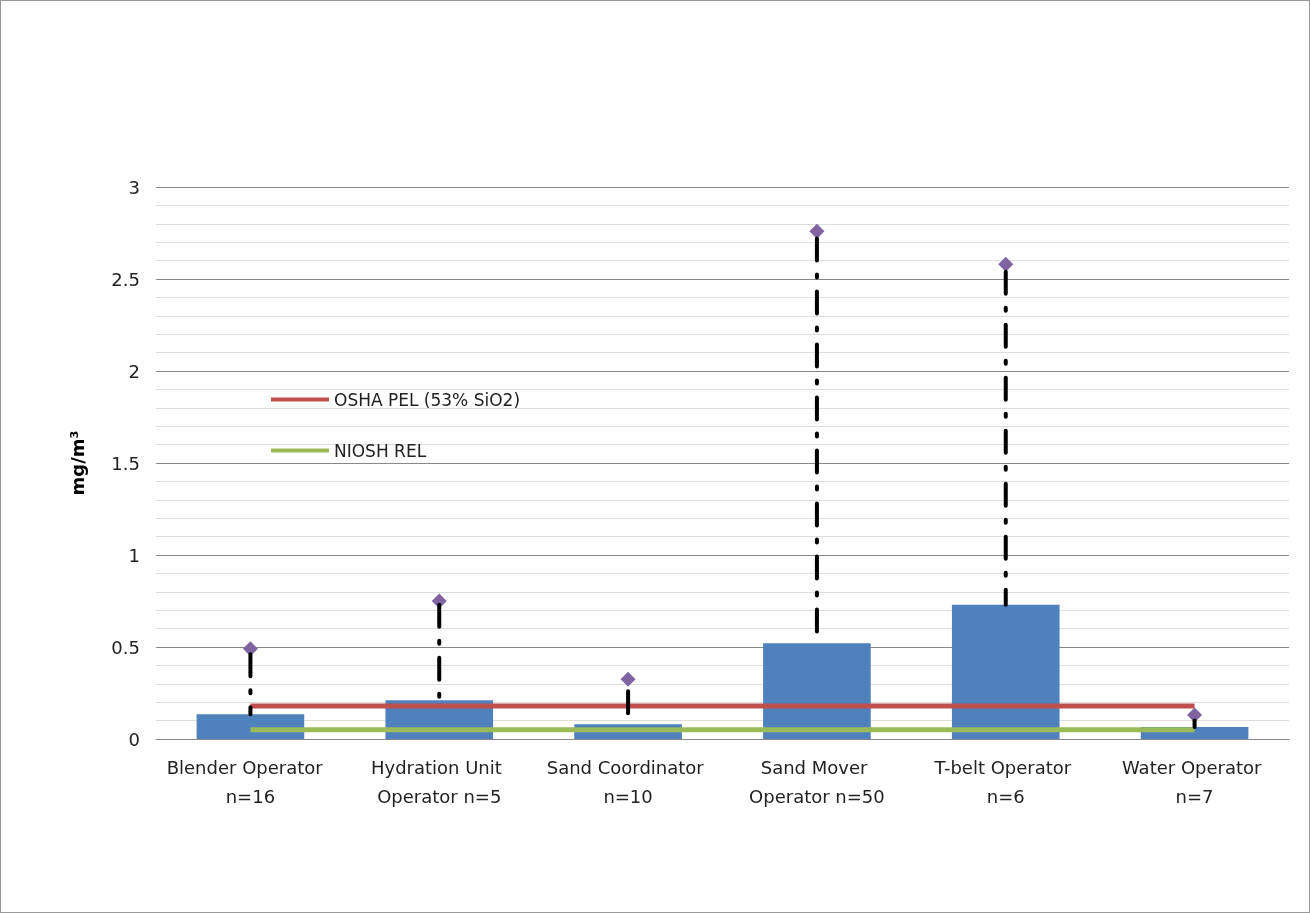 Image resolution: width=1310 pixels, height=913 pixels. Describe the element at coordinates (134, 555) in the screenshot. I see `y-tick-label: 1` at that location.